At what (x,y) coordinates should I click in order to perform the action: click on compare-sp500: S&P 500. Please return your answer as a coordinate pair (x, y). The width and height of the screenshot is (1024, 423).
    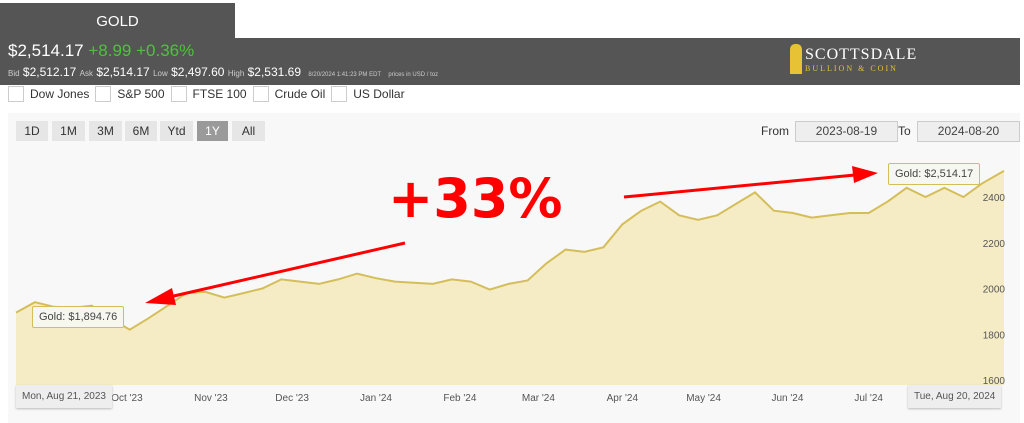
    Looking at the image, I should click on (130, 94).